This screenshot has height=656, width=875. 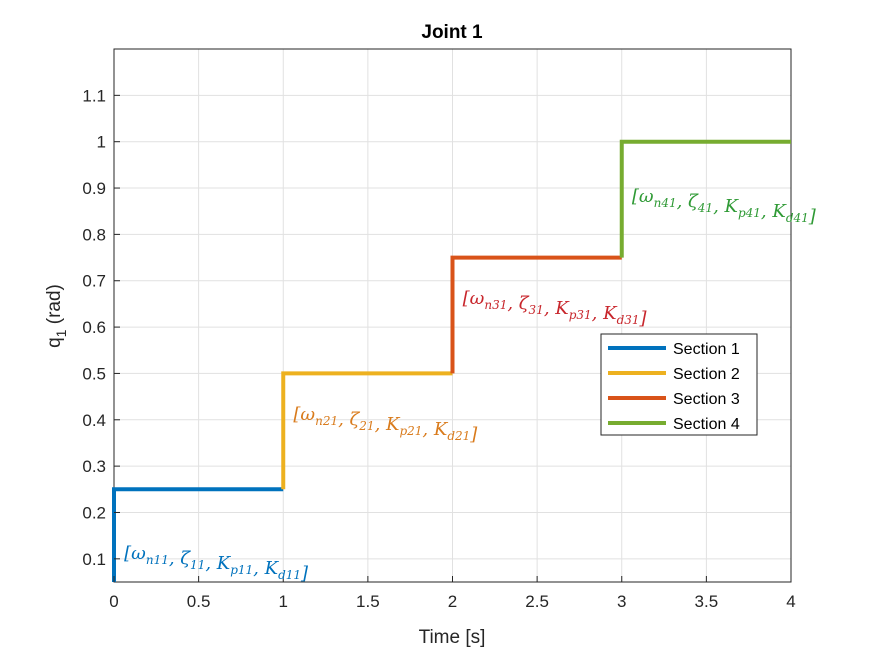 What do you see at coordinates (94, 327) in the screenshot?
I see `y-tick-label: 0.6` at bounding box center [94, 327].